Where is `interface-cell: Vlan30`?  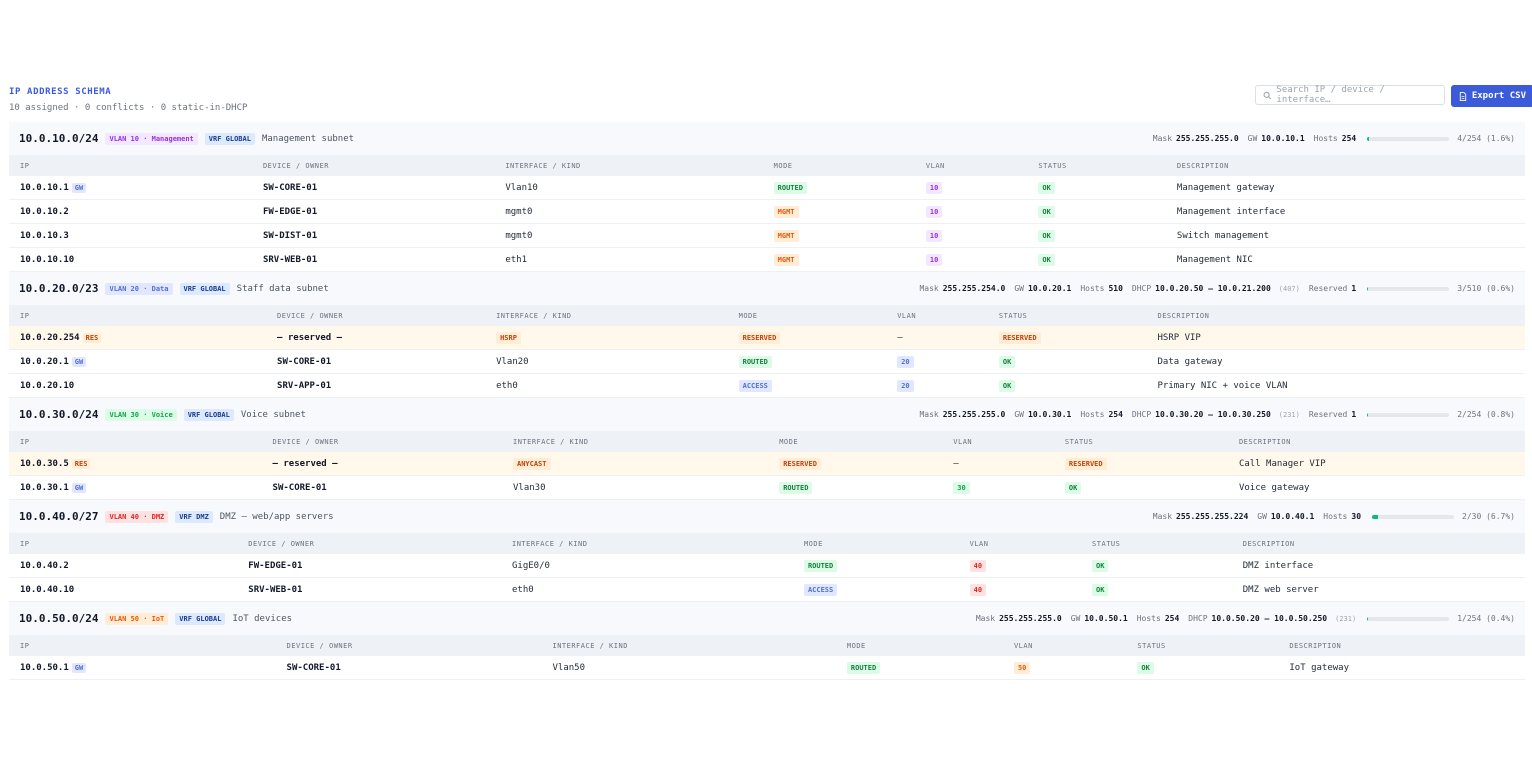 interface-cell: Vlan30 is located at coordinates (635, 487).